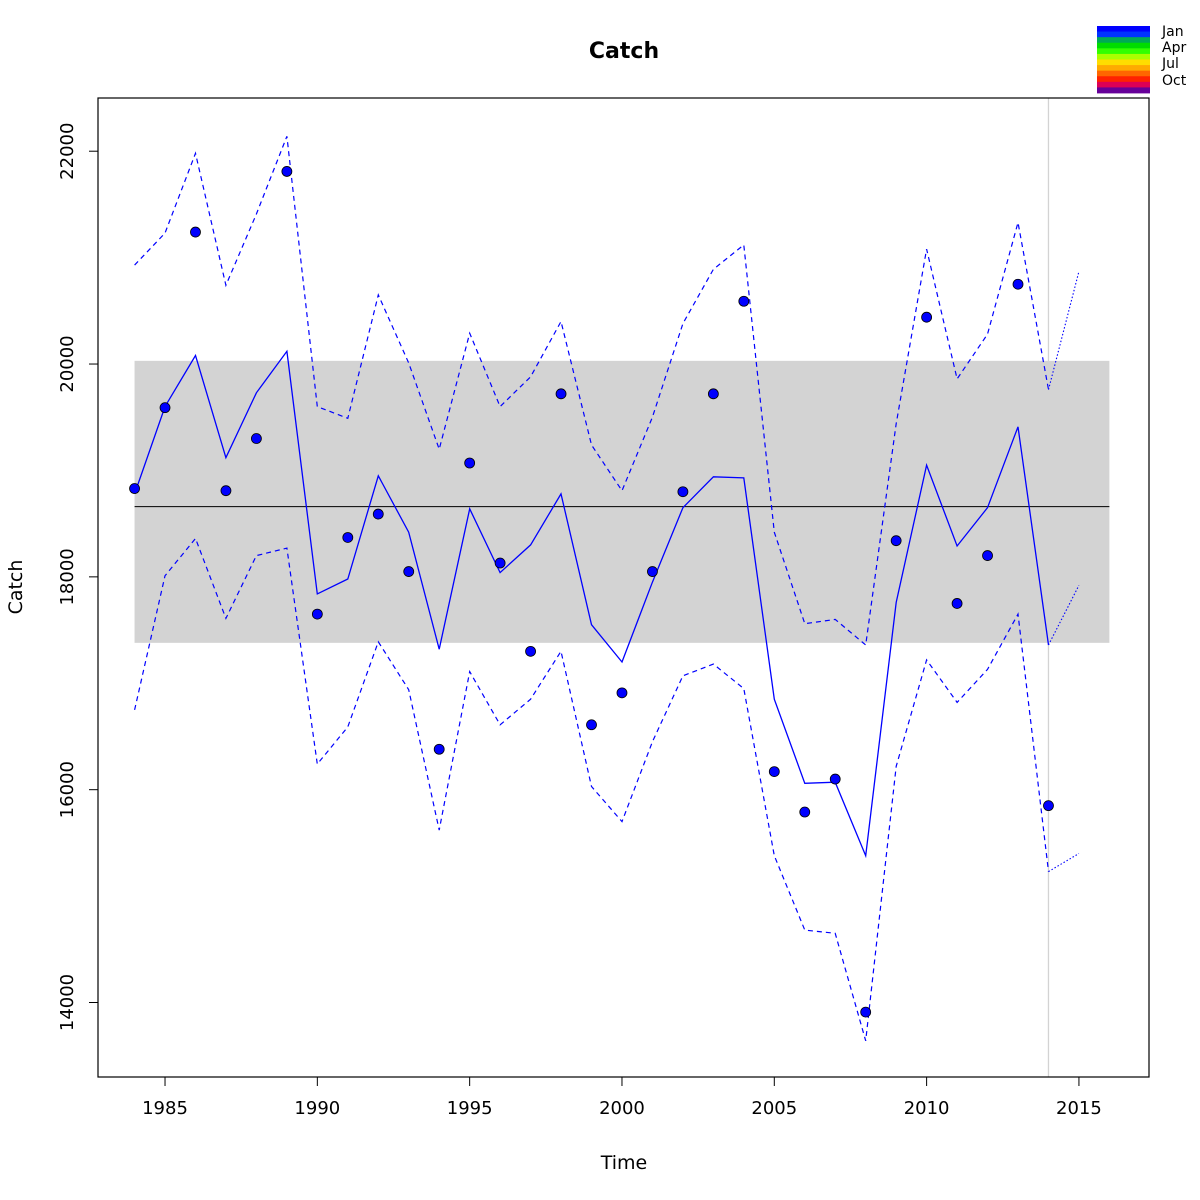 The image size is (1200, 1200). Describe the element at coordinates (317, 1108) in the screenshot. I see `x-tick-label: 1990` at that location.